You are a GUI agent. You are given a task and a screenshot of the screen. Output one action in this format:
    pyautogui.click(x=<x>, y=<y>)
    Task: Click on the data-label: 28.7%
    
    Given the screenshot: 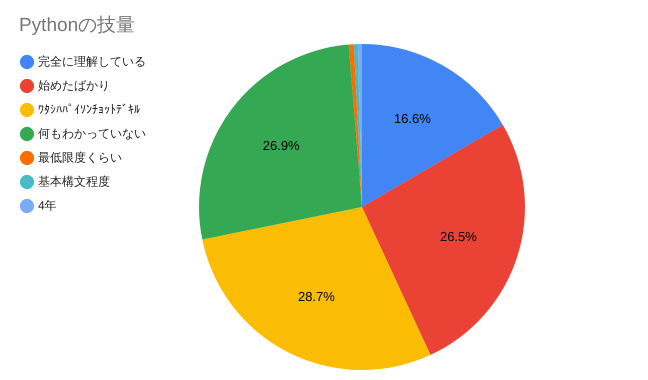 What is the action you would take?
    pyautogui.click(x=317, y=296)
    